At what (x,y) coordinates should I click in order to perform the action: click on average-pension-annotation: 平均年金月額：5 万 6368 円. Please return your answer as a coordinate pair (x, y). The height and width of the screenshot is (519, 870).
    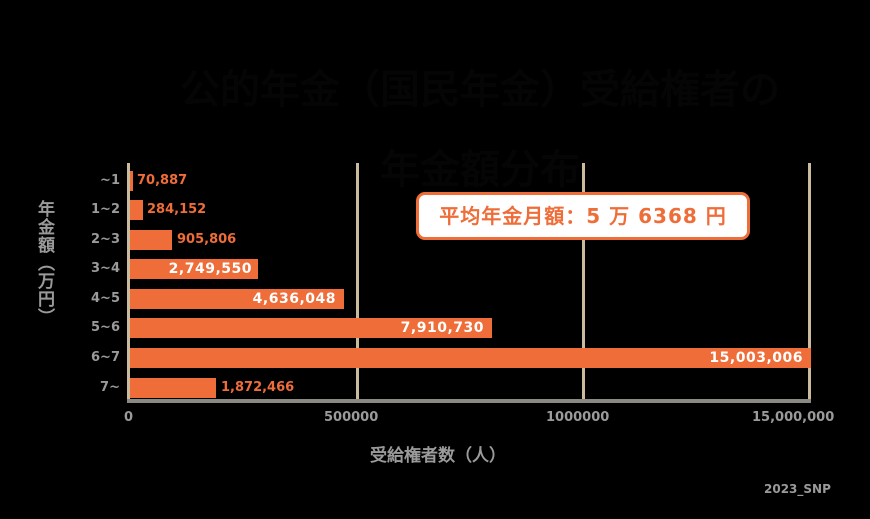
    Looking at the image, I should click on (583, 216).